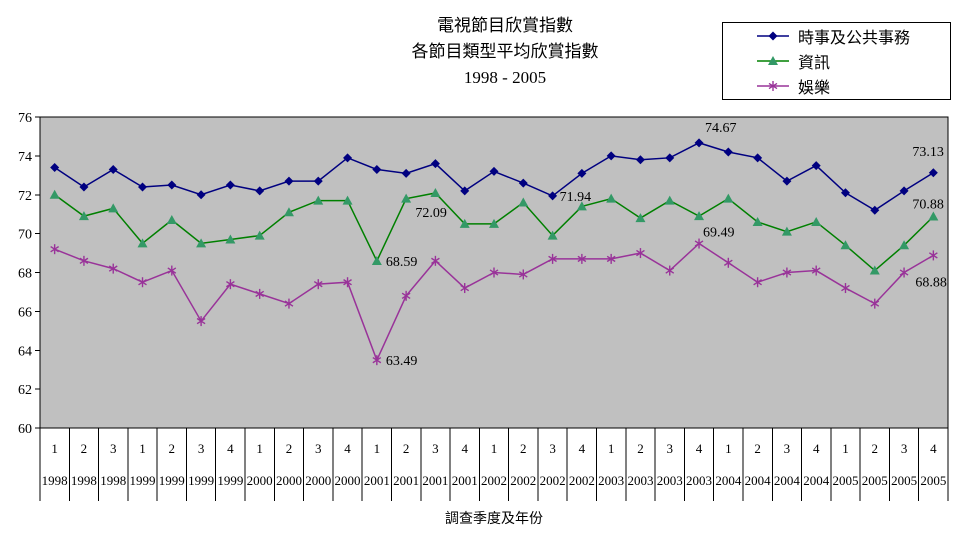  Describe the element at coordinates (505, 52) in the screenshot. I see `chart-title: 電視節目欣賞指數 各節目類型平均欣賞指數 1998 - 2005` at that location.